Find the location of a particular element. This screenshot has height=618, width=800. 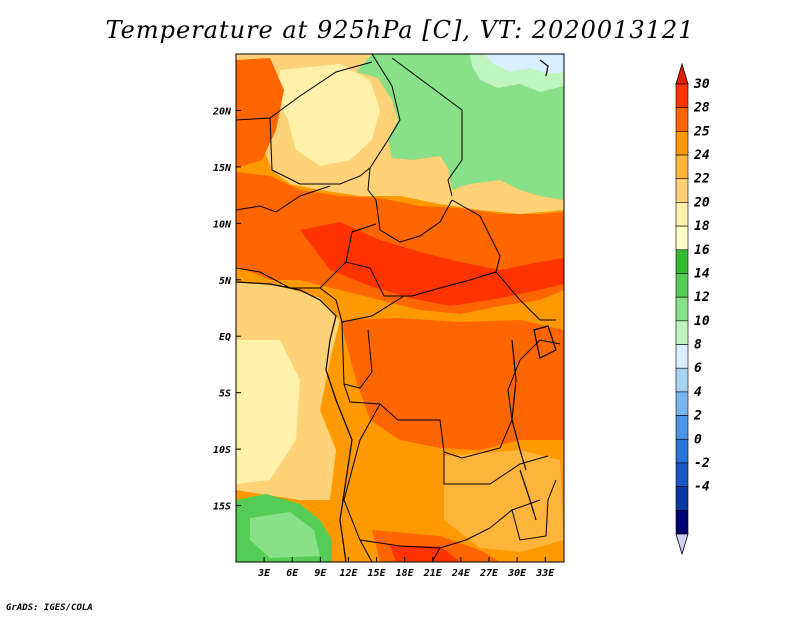

colorbar-label: 20 is located at coordinates (701, 202).